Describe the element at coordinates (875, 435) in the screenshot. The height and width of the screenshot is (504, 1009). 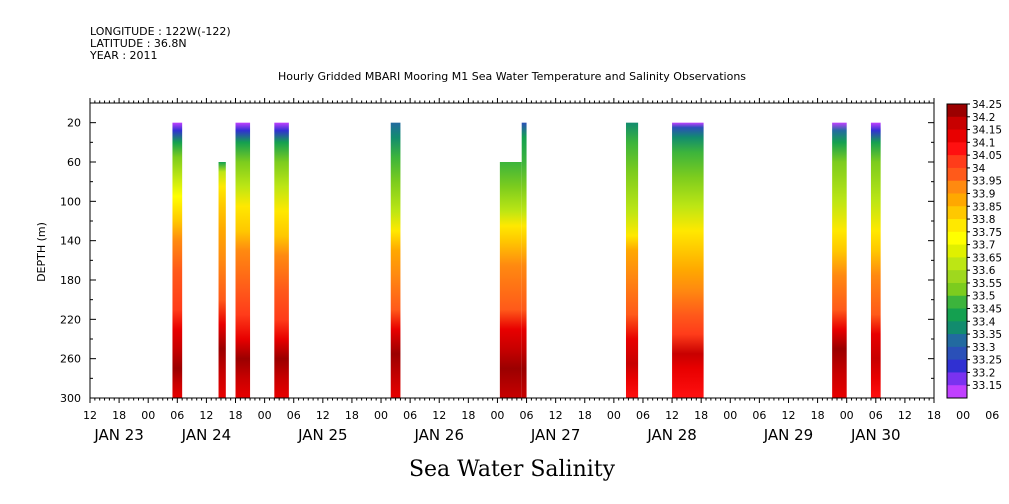
I see `x-day-label: JAN 30` at that location.